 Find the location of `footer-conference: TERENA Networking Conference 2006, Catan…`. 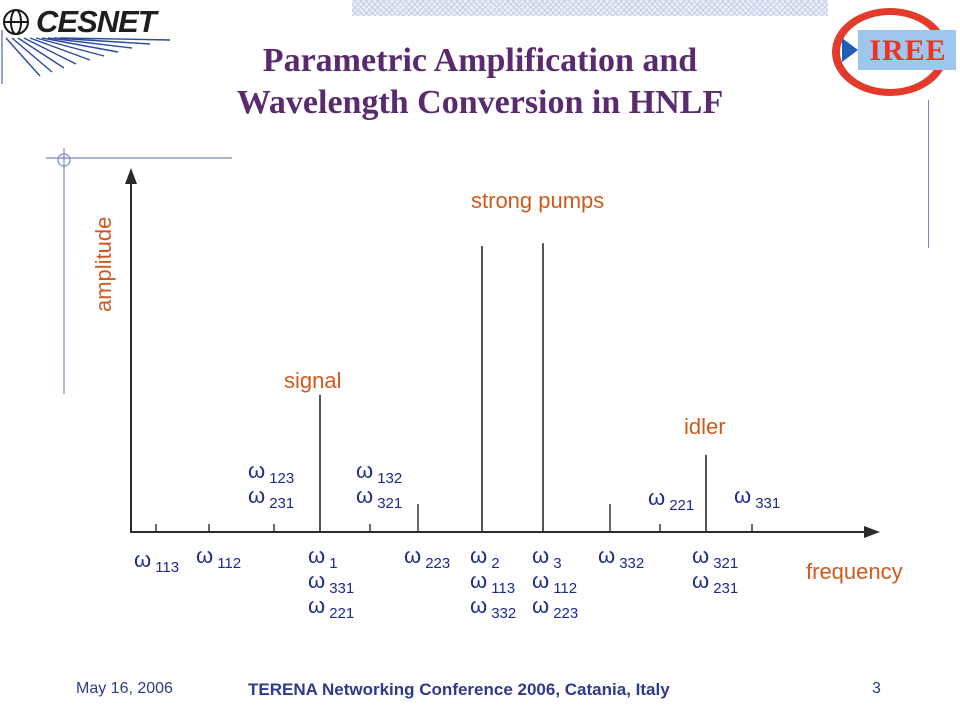

footer-conference: TERENA Networking Conference 2006, Catan… is located at coordinates (459, 689).